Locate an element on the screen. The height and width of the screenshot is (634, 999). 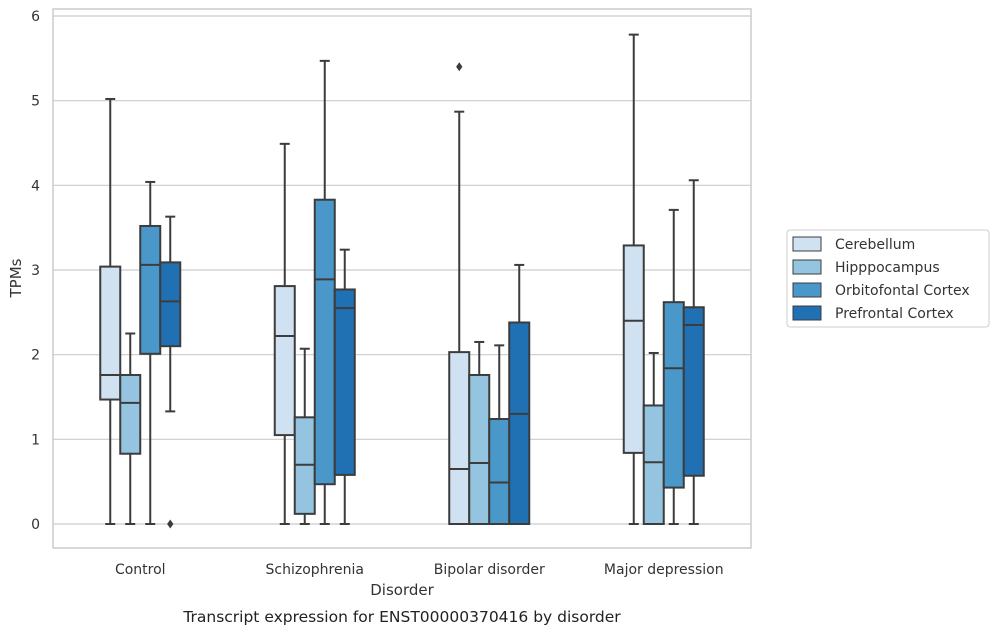
y-tick-label: 2 is located at coordinates (35, 356).